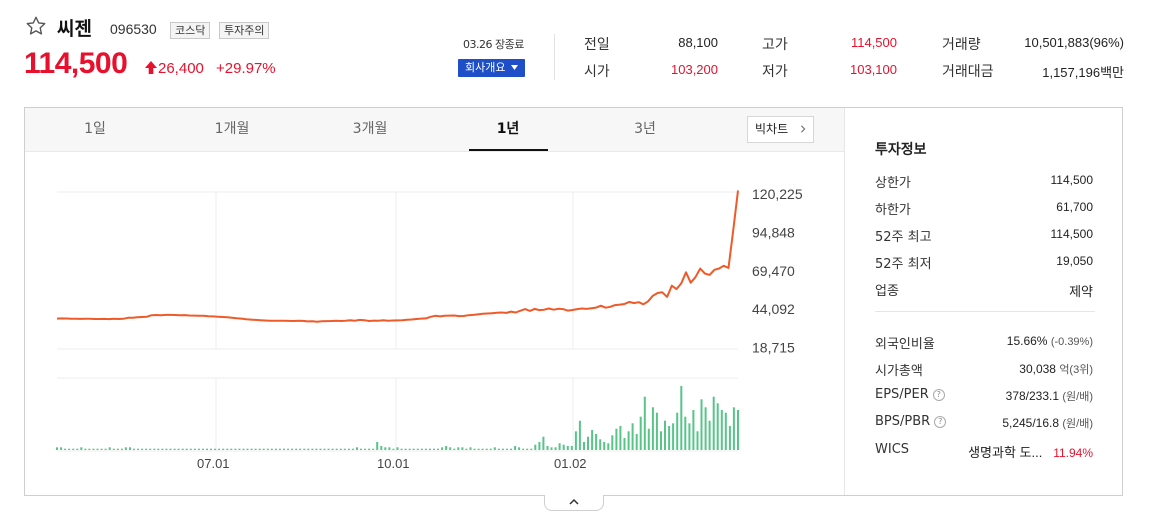 The width and height of the screenshot is (1153, 517). What do you see at coordinates (887, 291) in the screenshot?
I see `industry-label: 업종` at bounding box center [887, 291].